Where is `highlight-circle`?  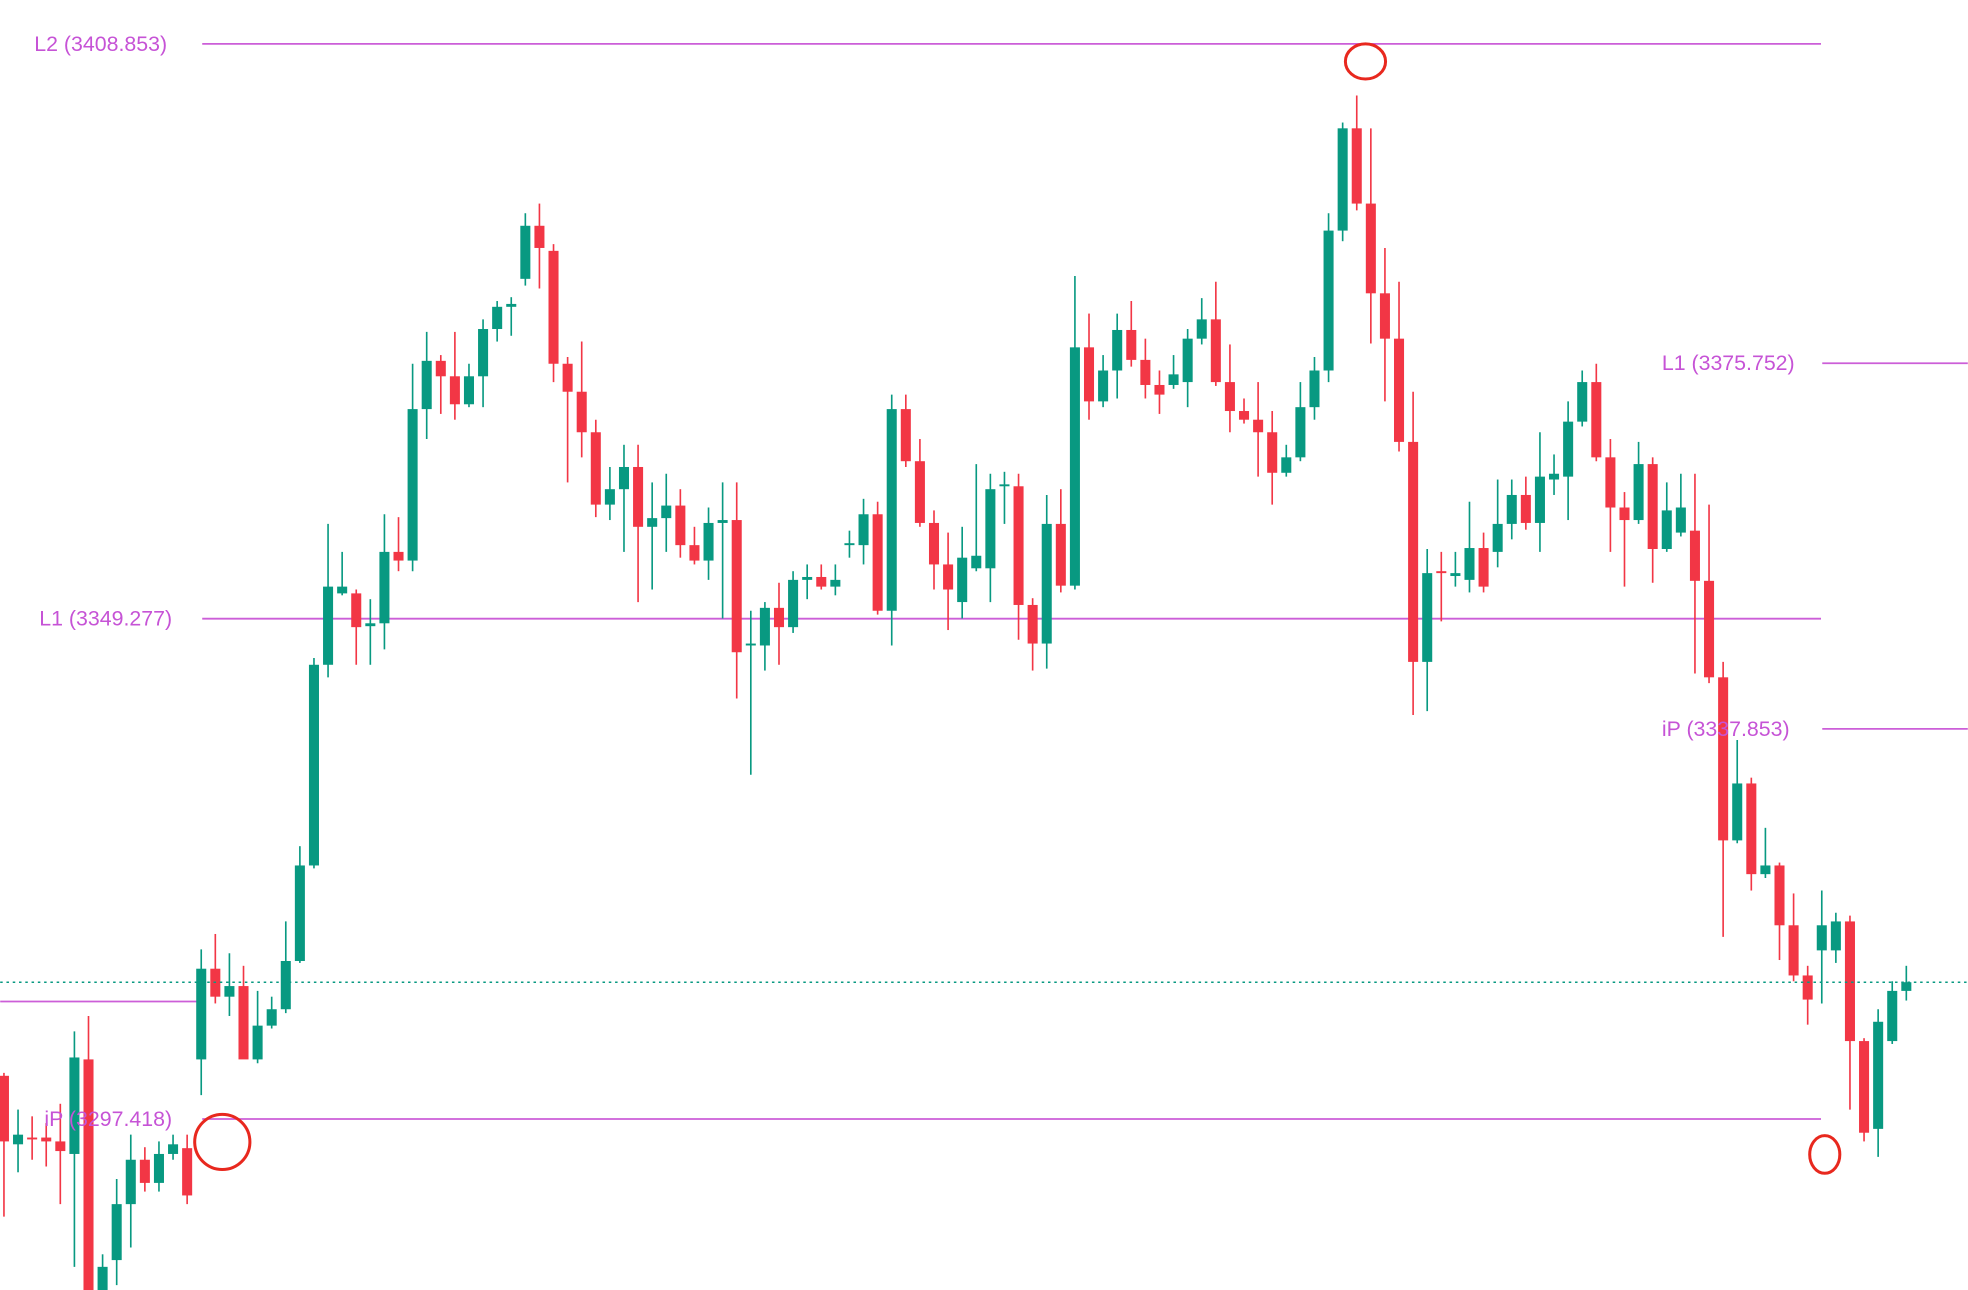
highlight-circle is located at coordinates (1365, 61).